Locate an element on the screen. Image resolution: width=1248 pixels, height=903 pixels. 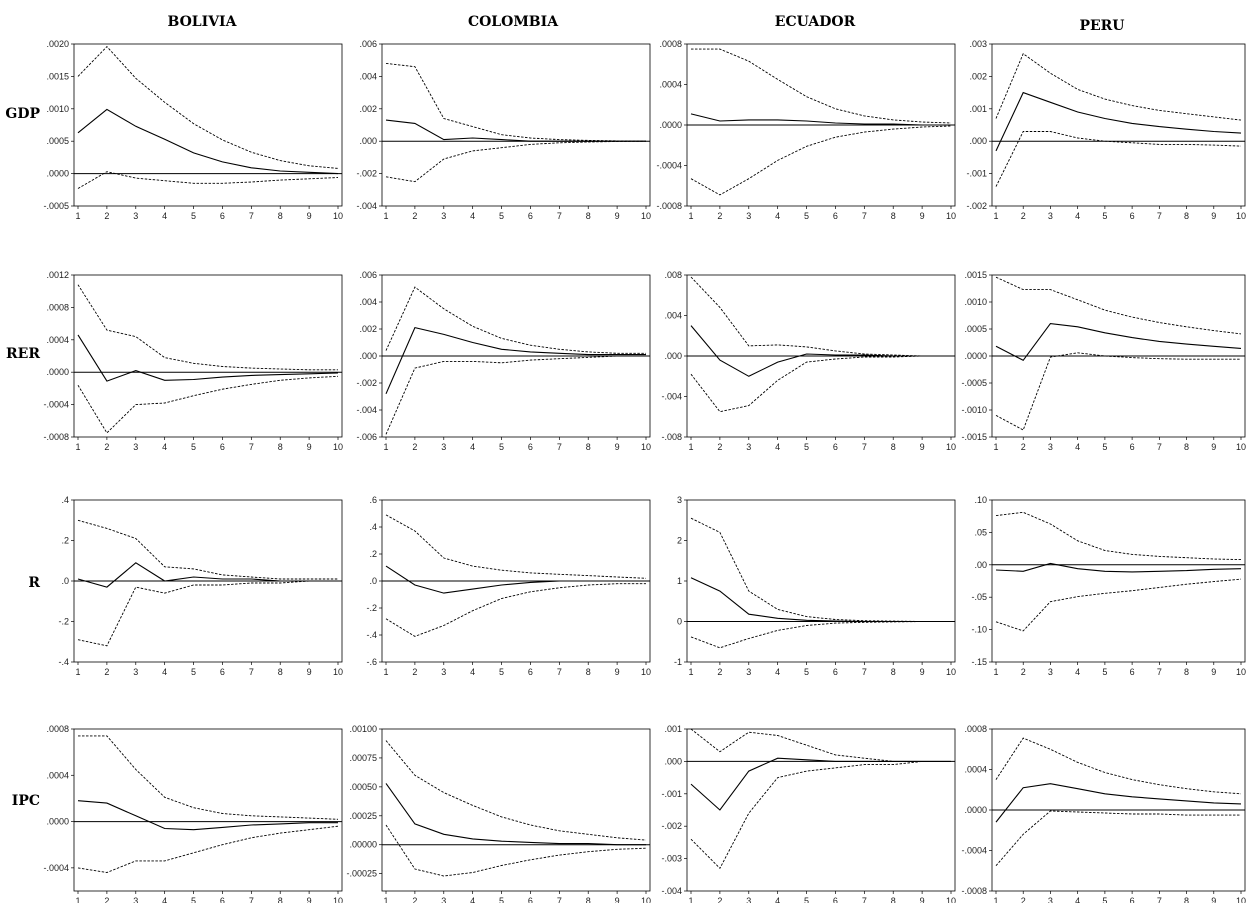
panel-ecuador-gdp: .0008 .0004 .0000 -.0004 -.0008 1 2 3 4 5 6 7 8 9 10 is located at coordinates (806, 130).